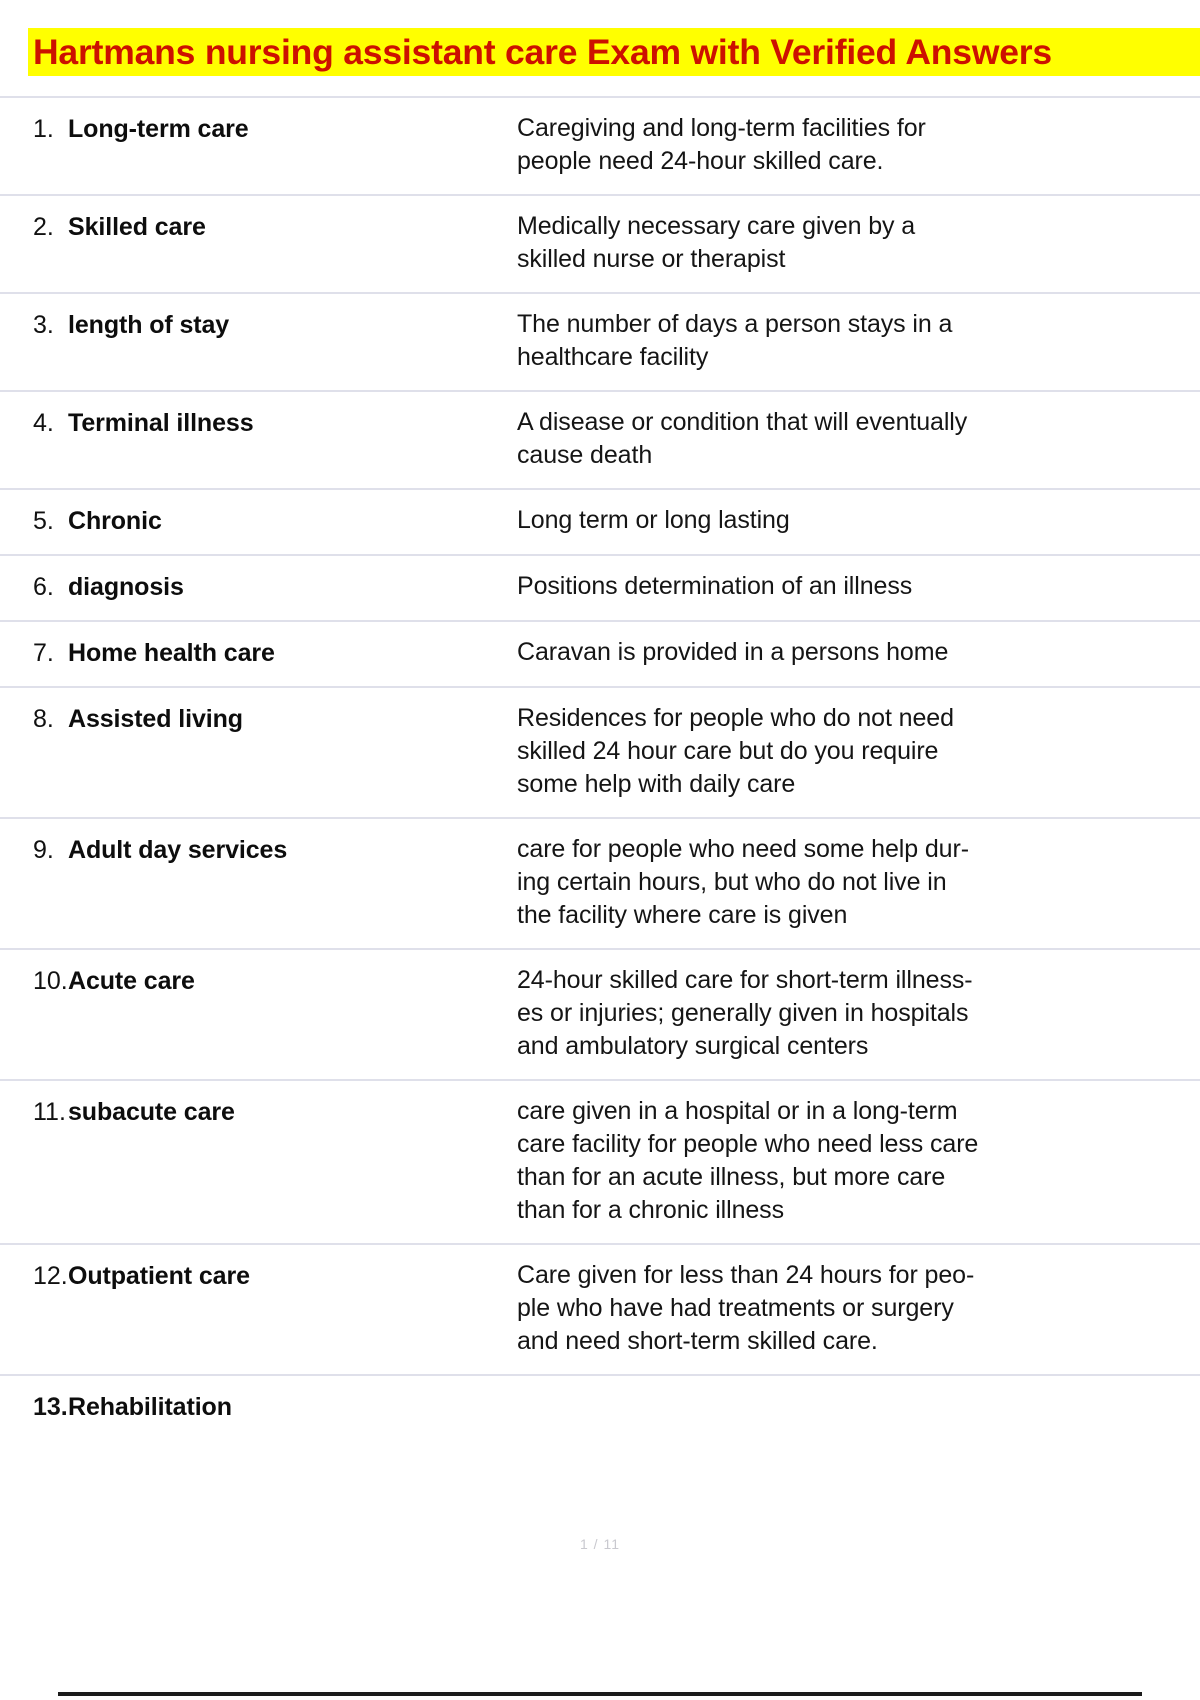  Describe the element at coordinates (137, 227) in the screenshot. I see `term-label: Skilled care` at that location.